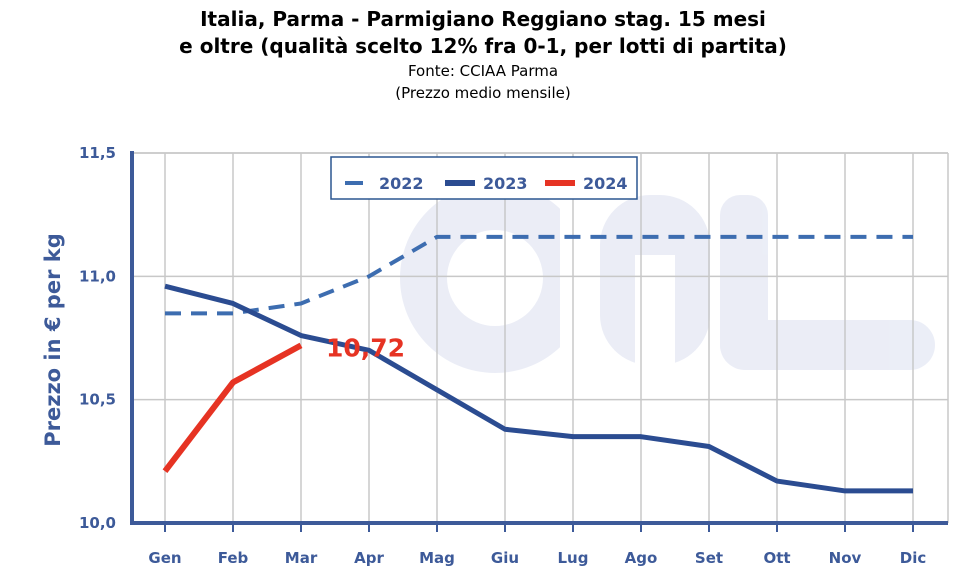  I want to click on x-tick-label: Feb, so click(233, 558).